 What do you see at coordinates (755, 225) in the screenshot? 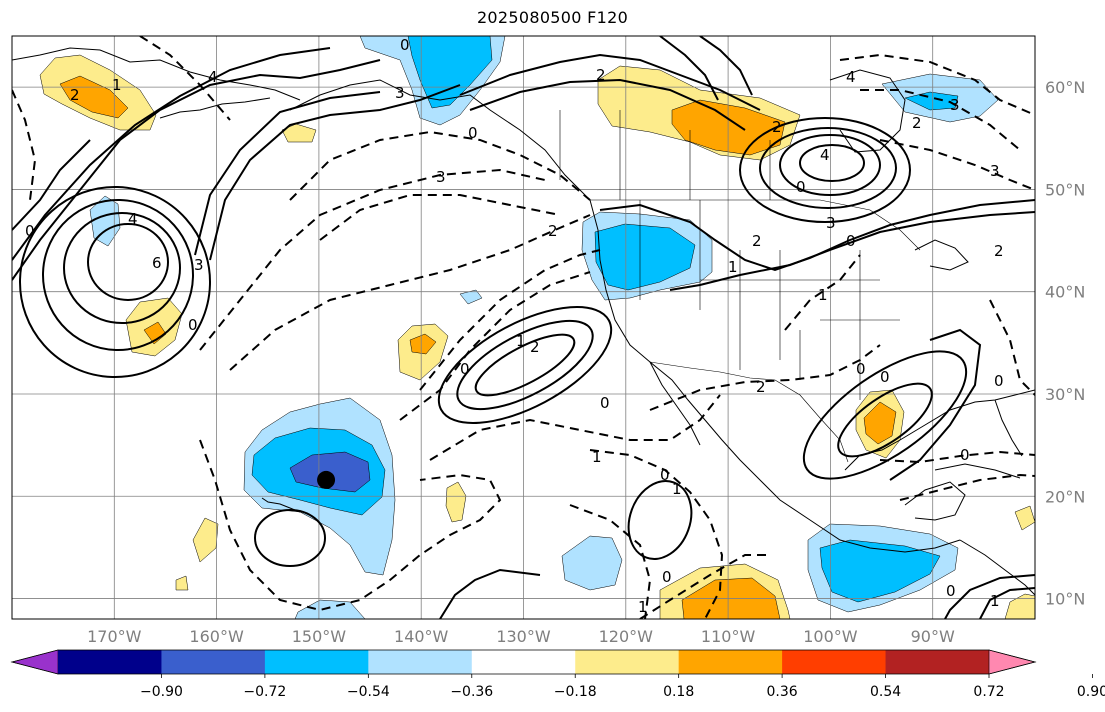
I see `us-canada-border` at bounding box center [755, 225].